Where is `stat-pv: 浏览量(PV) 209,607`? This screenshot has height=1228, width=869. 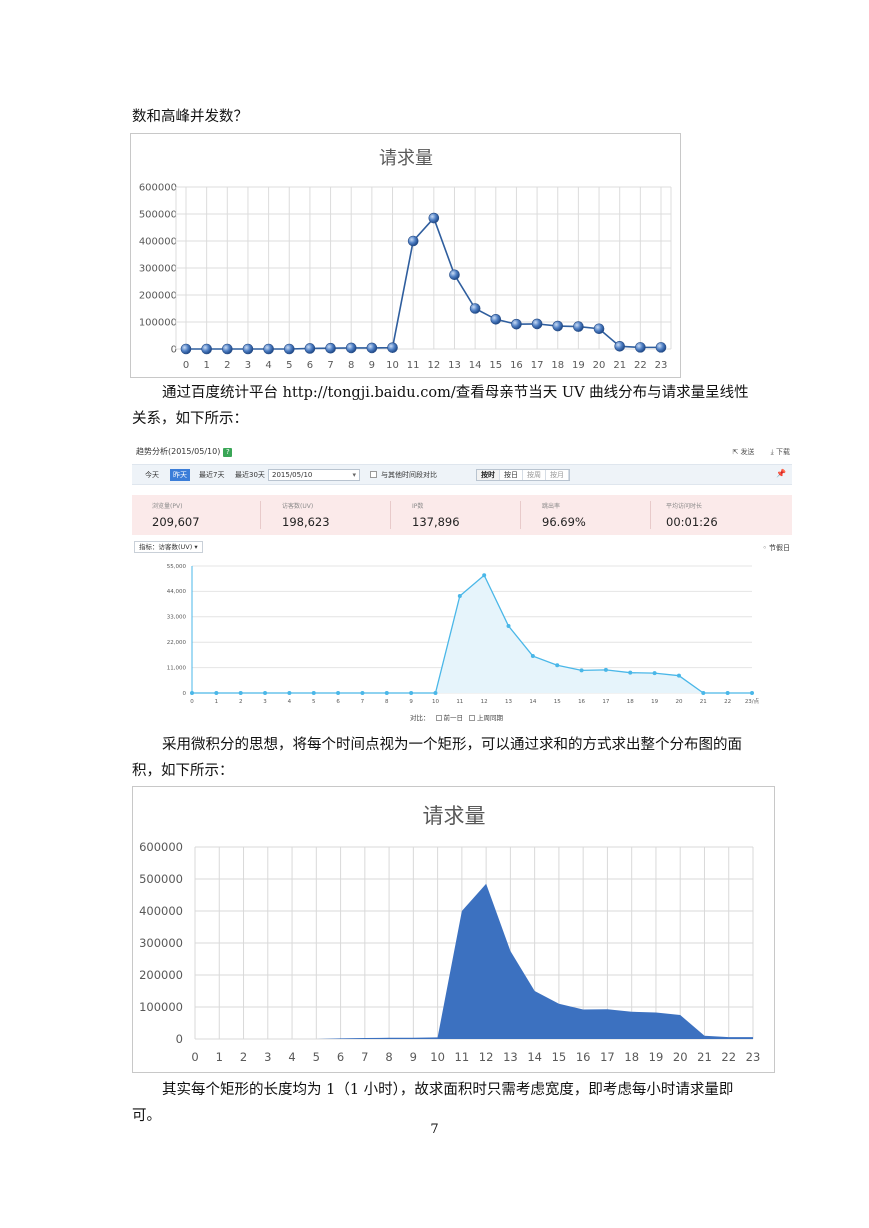
stat-pv: 浏览量(PV) 209,607 is located at coordinates (176, 515).